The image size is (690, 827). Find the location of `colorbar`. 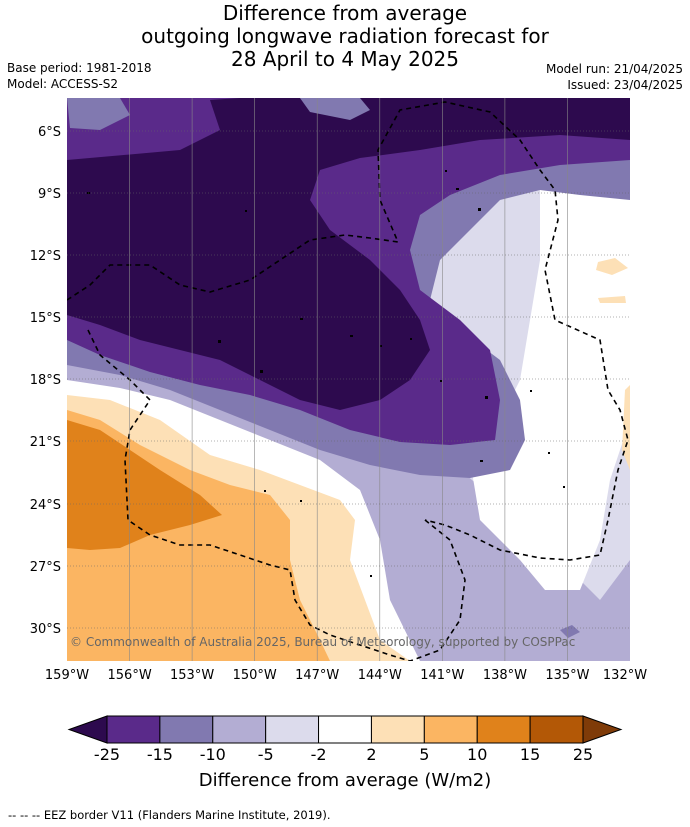

colorbar is located at coordinates (345, 729).